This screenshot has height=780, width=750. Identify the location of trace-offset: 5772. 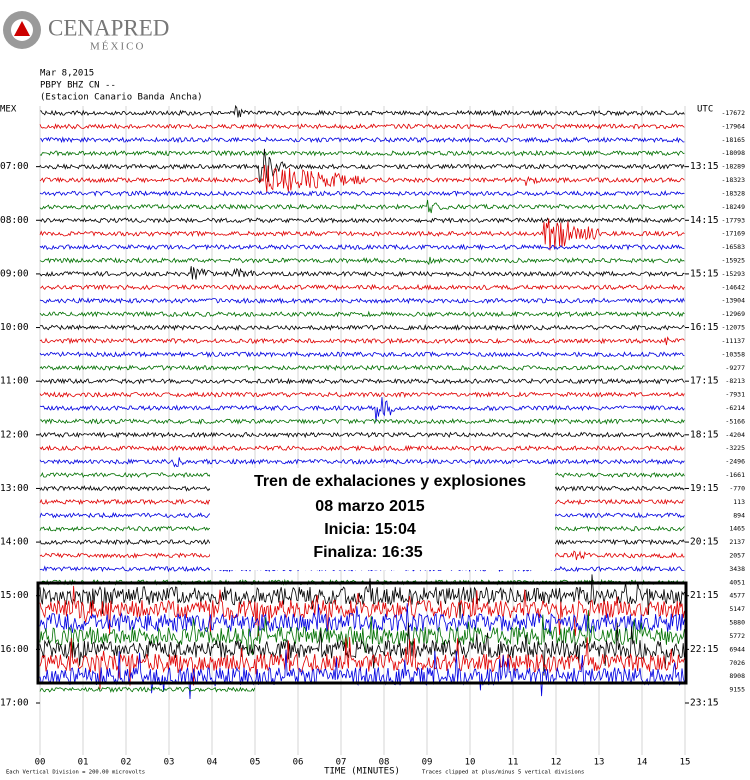
(737, 636).